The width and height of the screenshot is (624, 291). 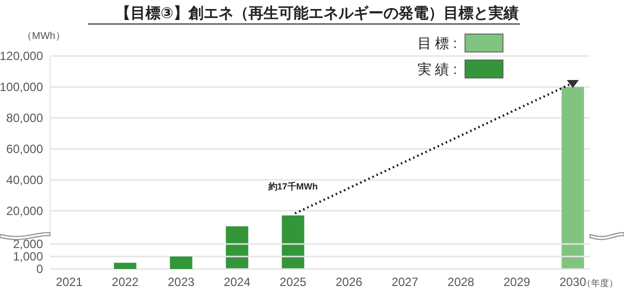 What do you see at coordinates (25, 211) in the screenshot?
I see `y-tick-label: 20,000` at bounding box center [25, 211].